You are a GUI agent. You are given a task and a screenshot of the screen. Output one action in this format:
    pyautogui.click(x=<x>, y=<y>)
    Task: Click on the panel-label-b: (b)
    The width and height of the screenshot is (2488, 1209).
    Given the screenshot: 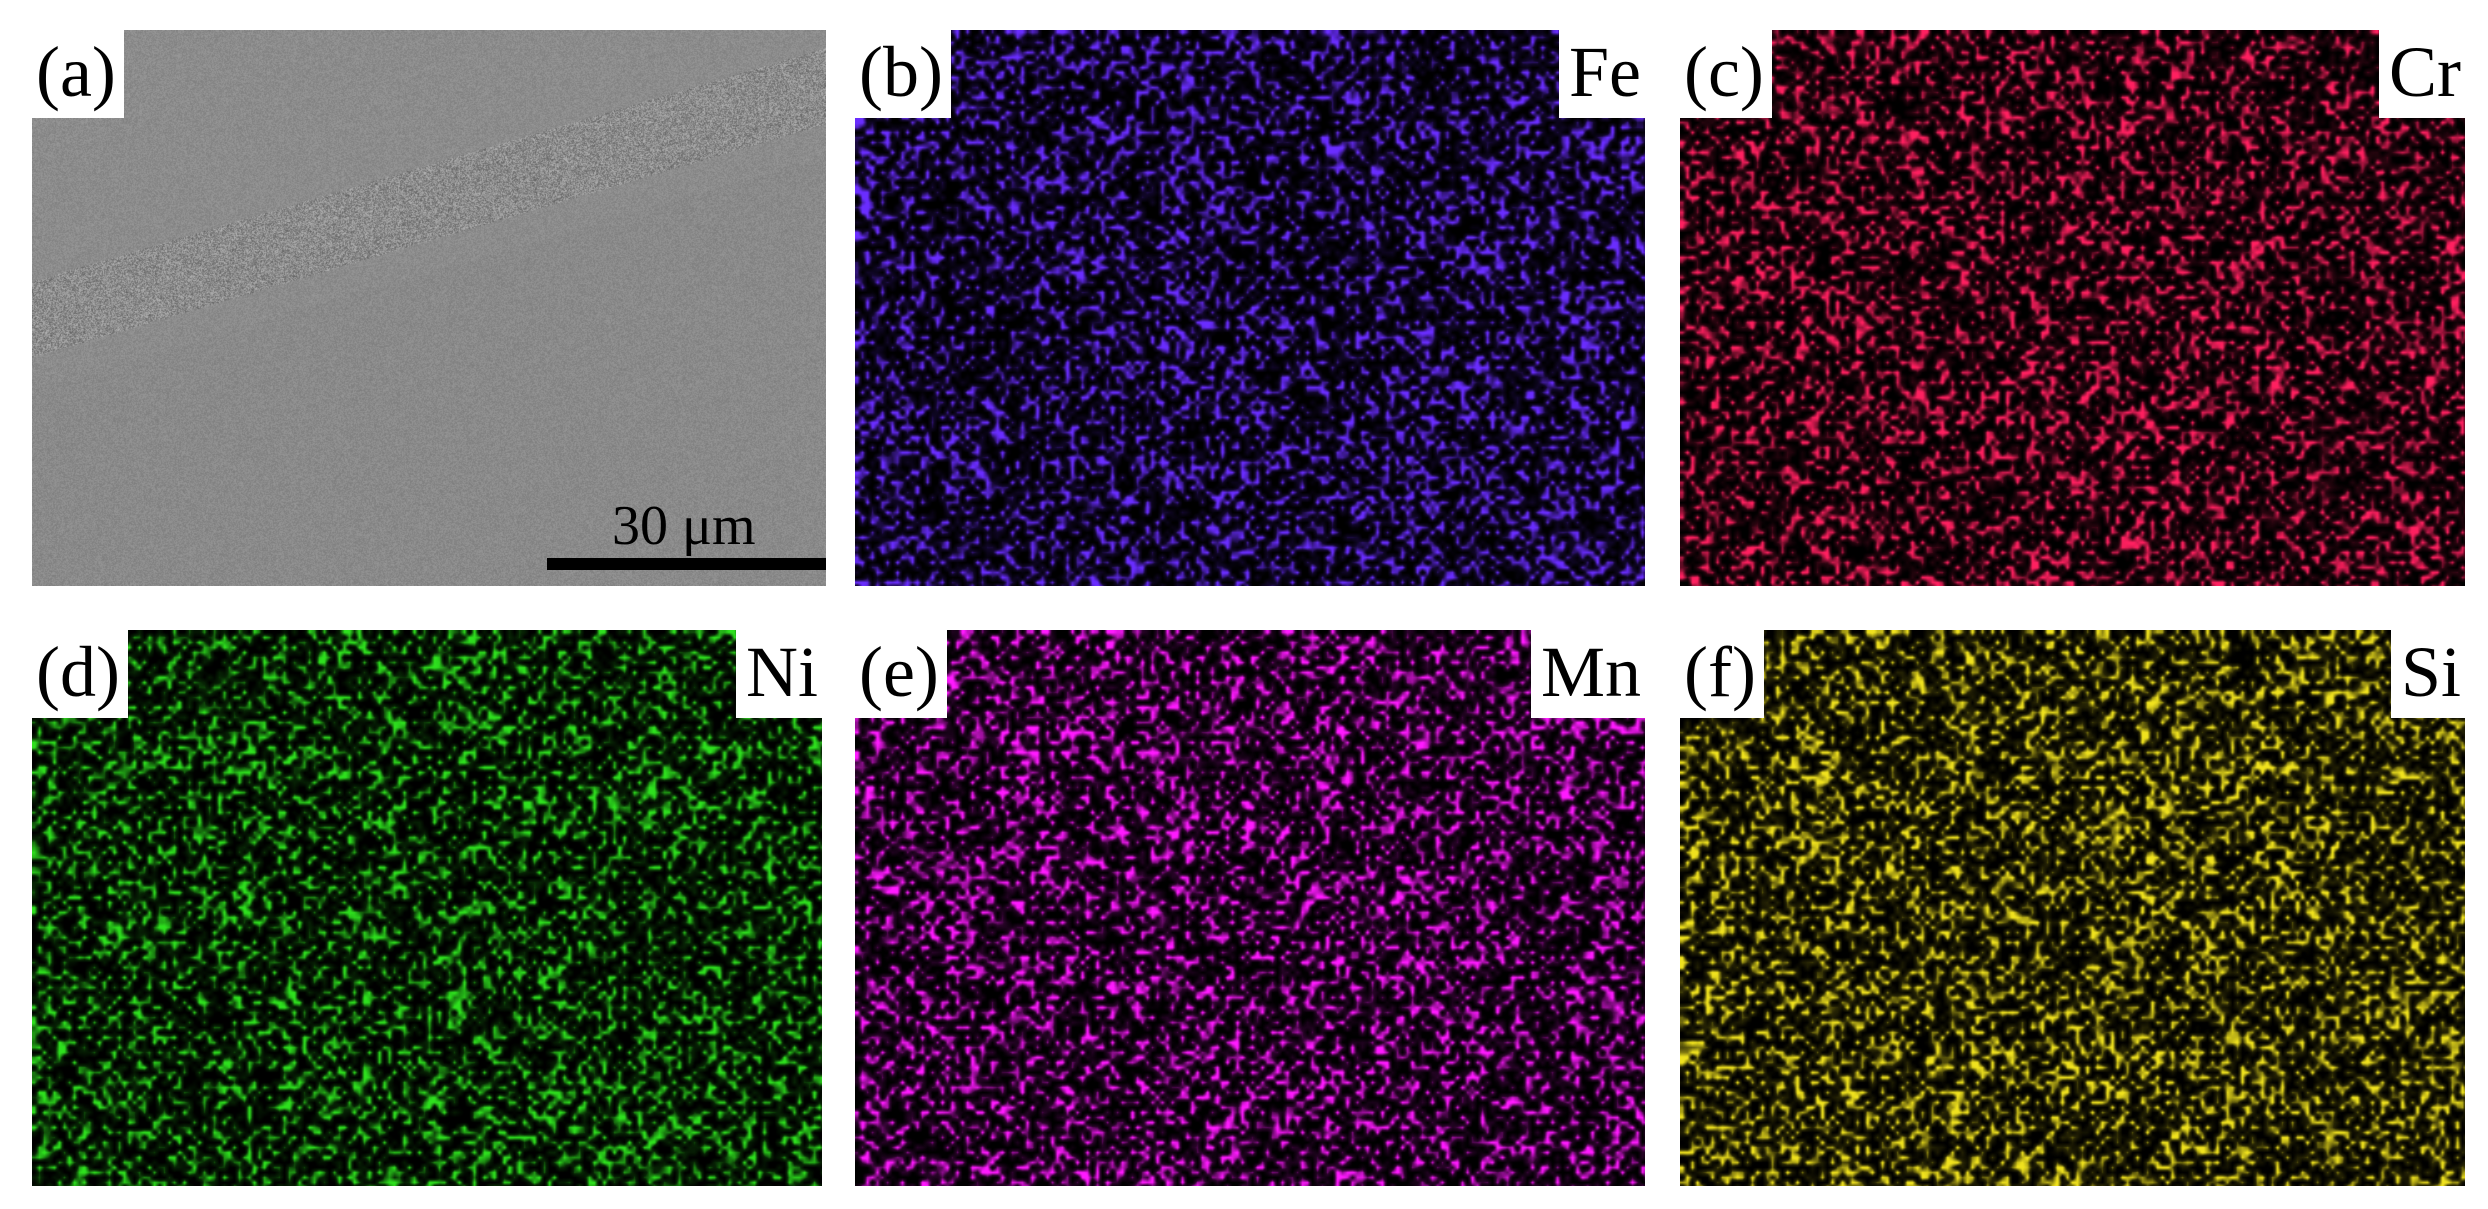 What is the action you would take?
    pyautogui.click(x=903, y=74)
    